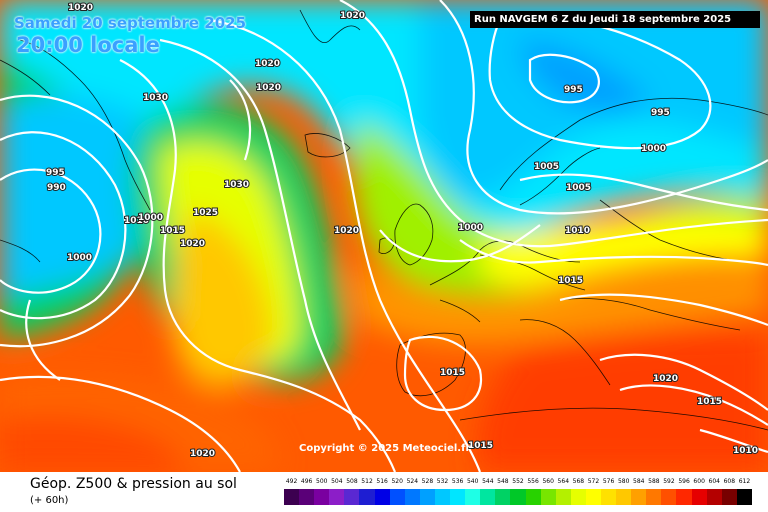 The width and height of the screenshot is (768, 512). Describe the element at coordinates (412, 481) in the screenshot. I see `legend-tick: 524` at that location.